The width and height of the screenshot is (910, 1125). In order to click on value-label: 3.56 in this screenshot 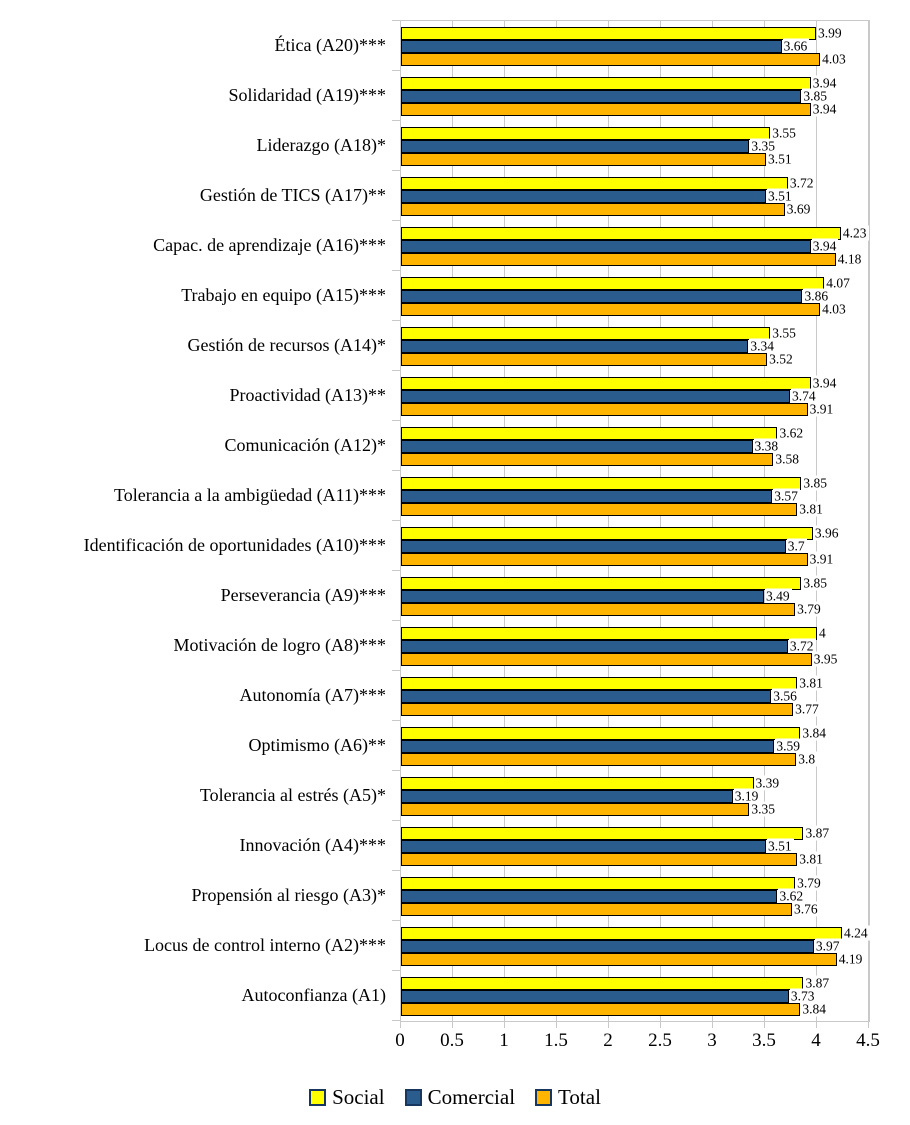, I will do `click(785, 696)`.